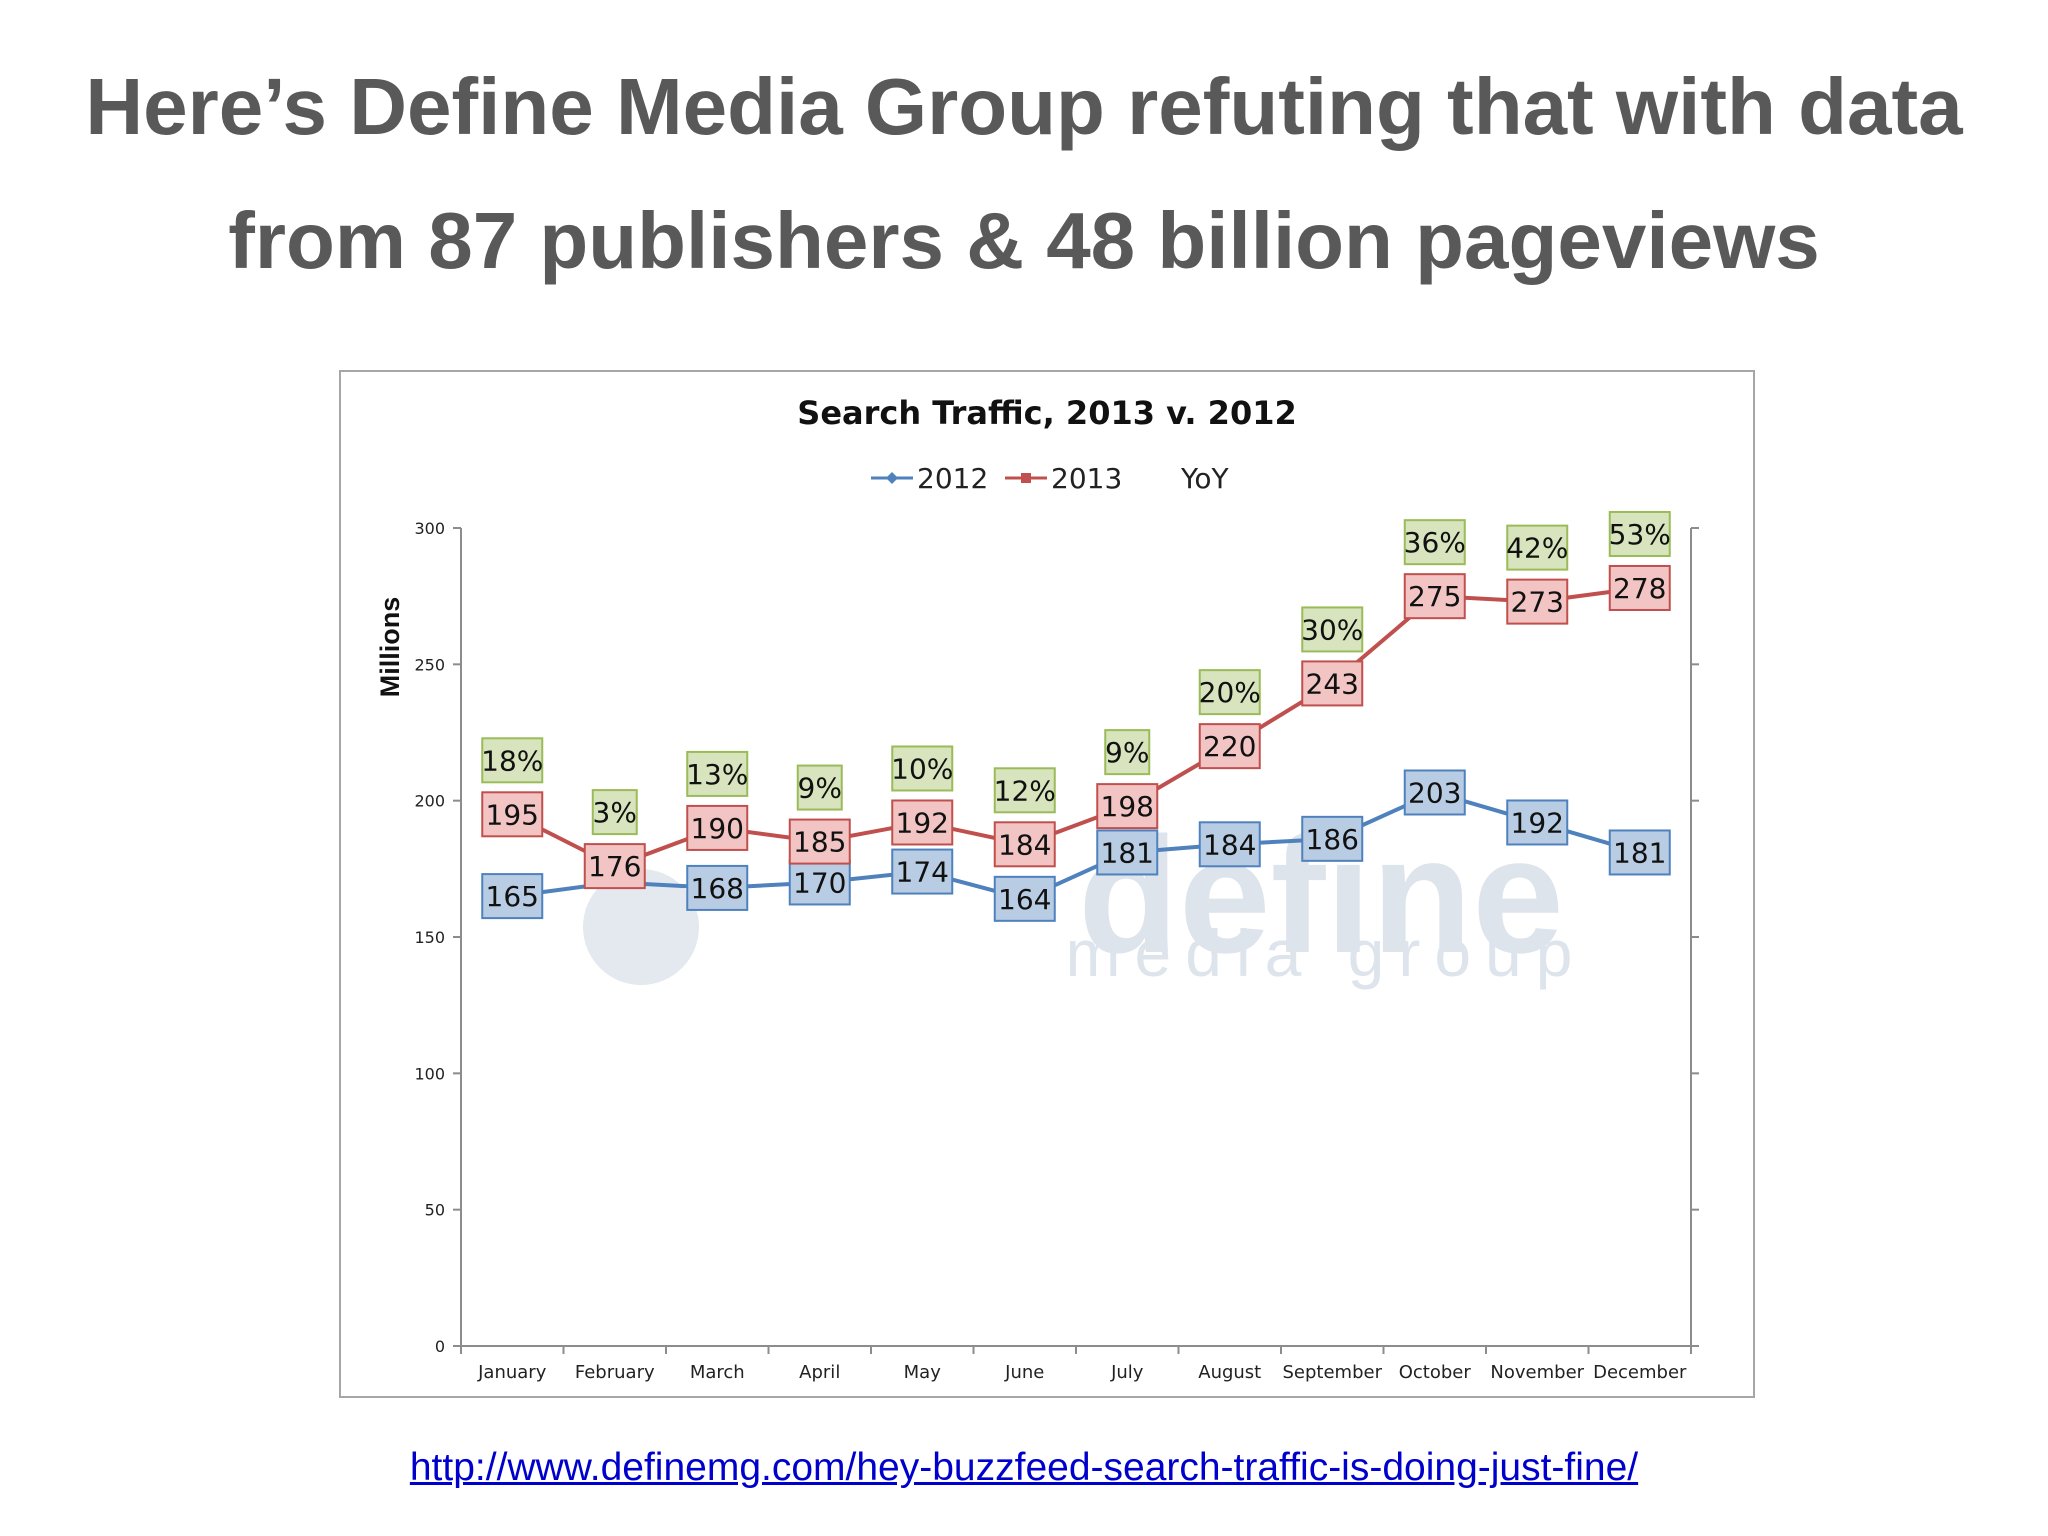 The width and height of the screenshot is (2048, 1536). I want to click on watermark-subtitle: media group, so click(1326, 953).